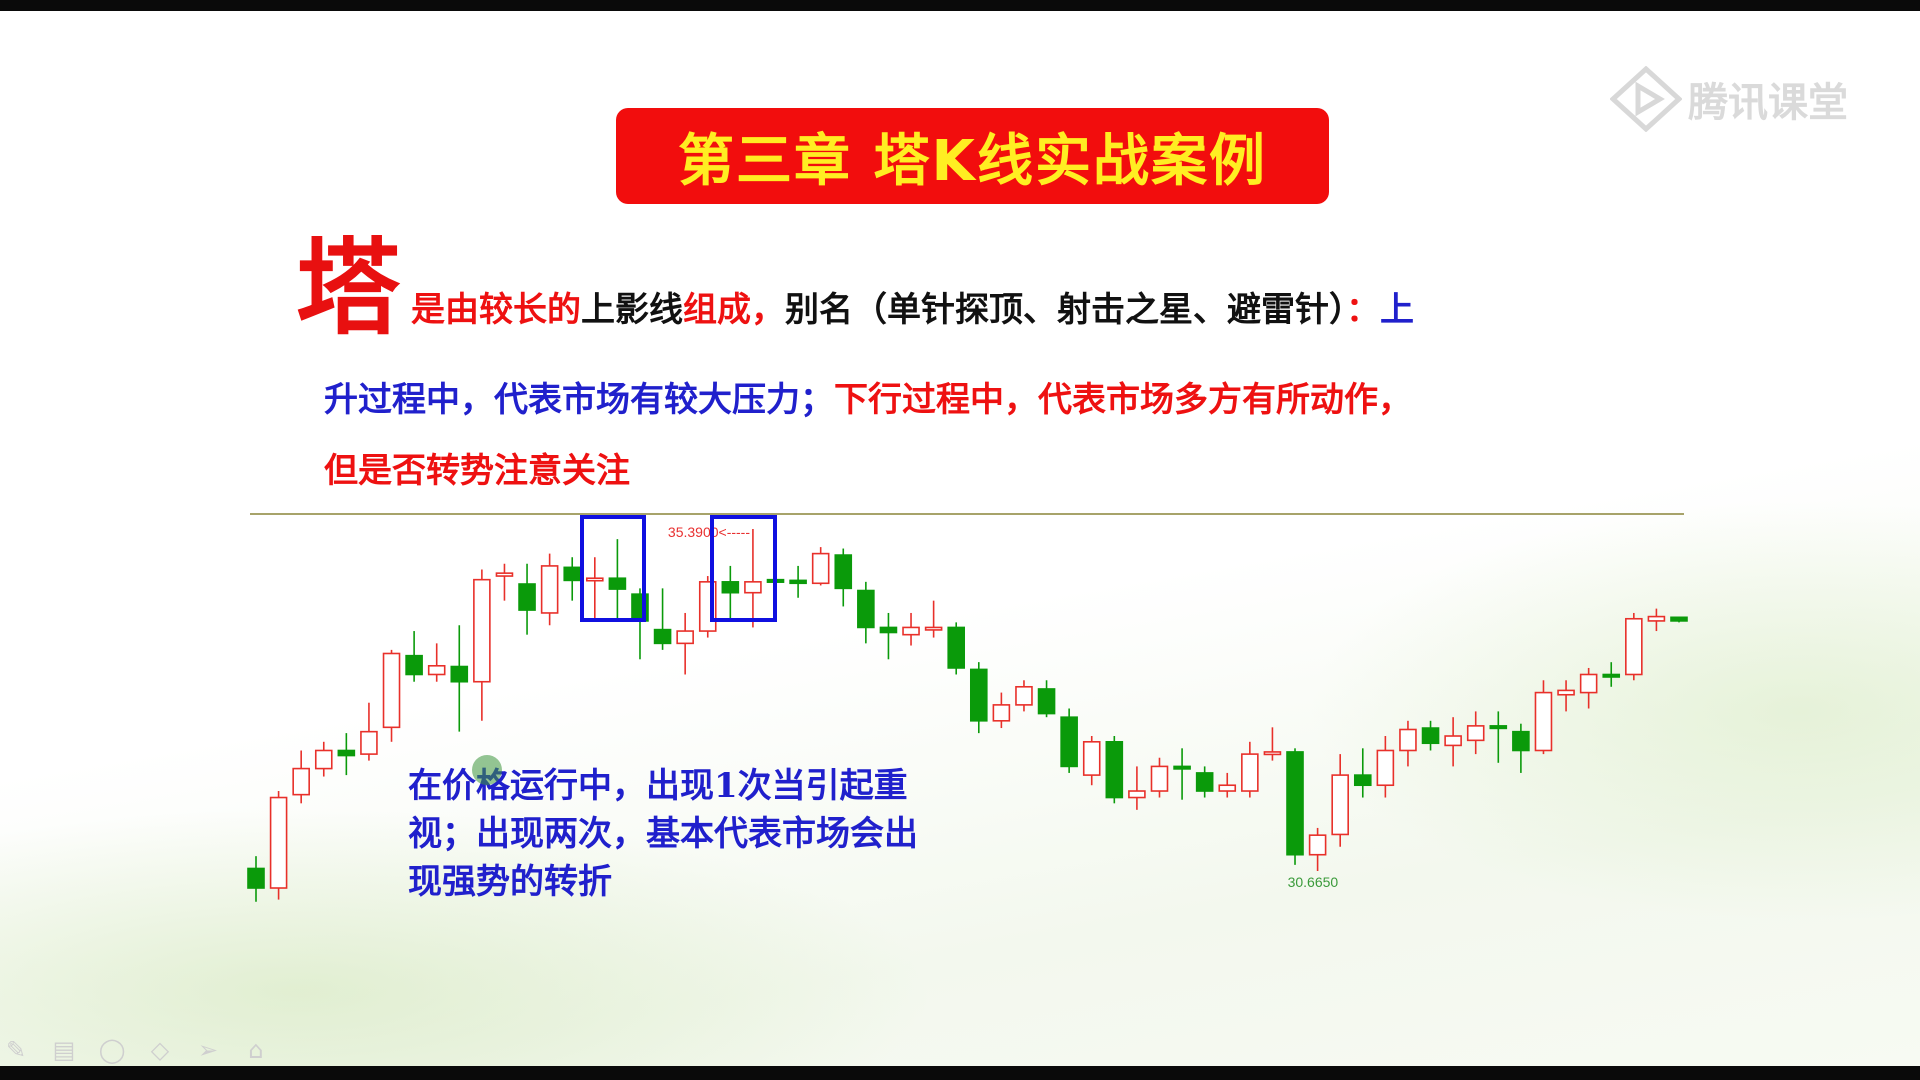 The image size is (1920, 1080). I want to click on annotation-note: 在价格运行中，出现1次当引起重 视；出现两次，基本代表市场会出 现强势的转折, so click(663, 834).